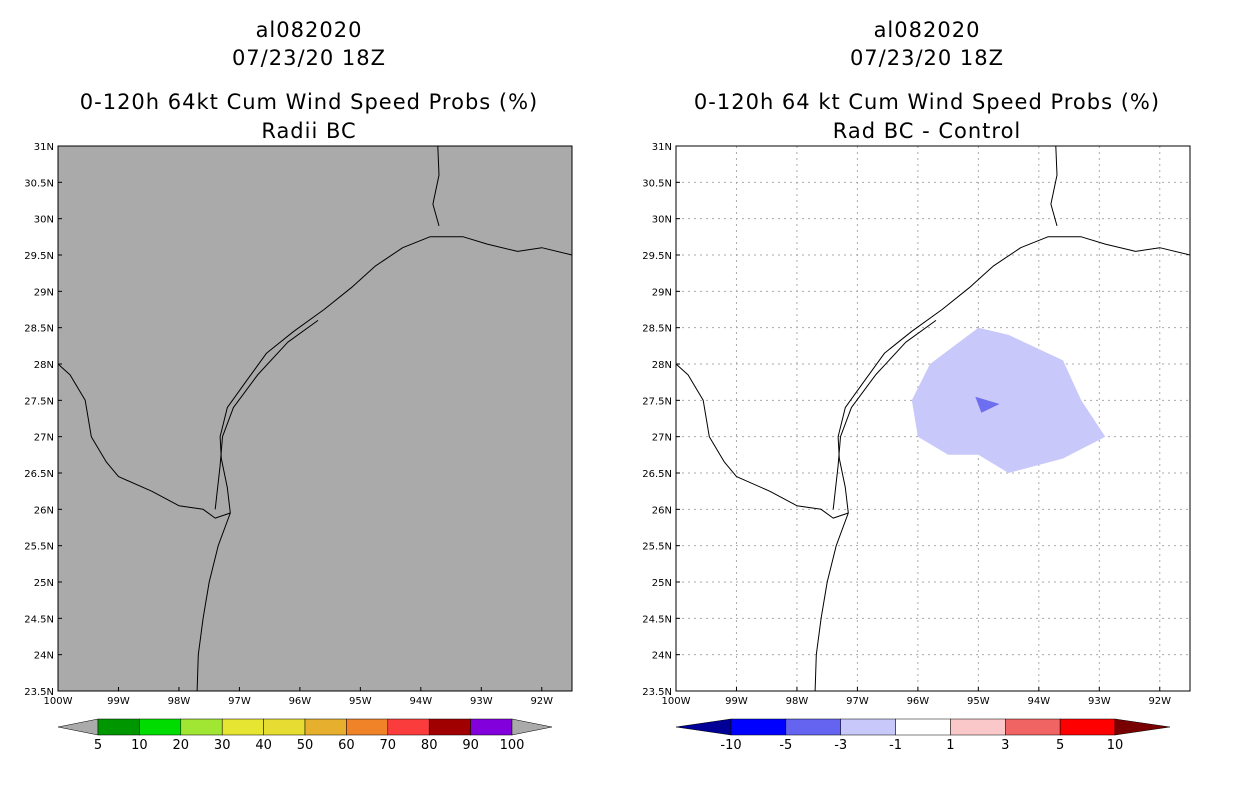  What do you see at coordinates (1115, 745) in the screenshot?
I see `right-colorbar-label: 10` at bounding box center [1115, 745].